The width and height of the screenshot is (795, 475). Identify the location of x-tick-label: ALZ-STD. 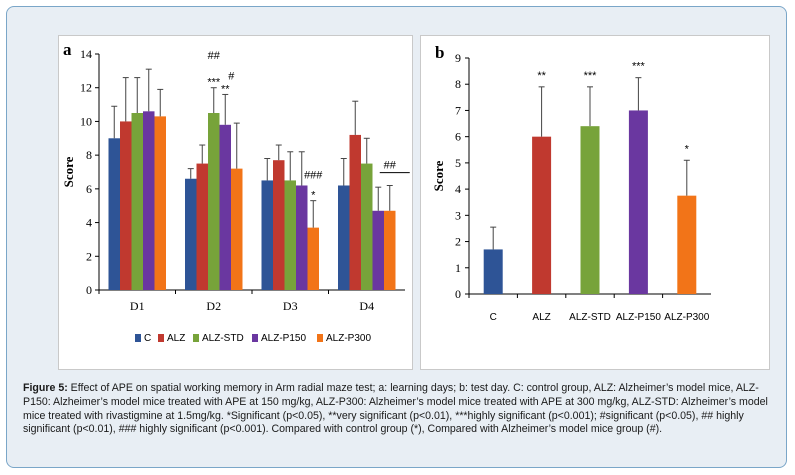
(590, 317).